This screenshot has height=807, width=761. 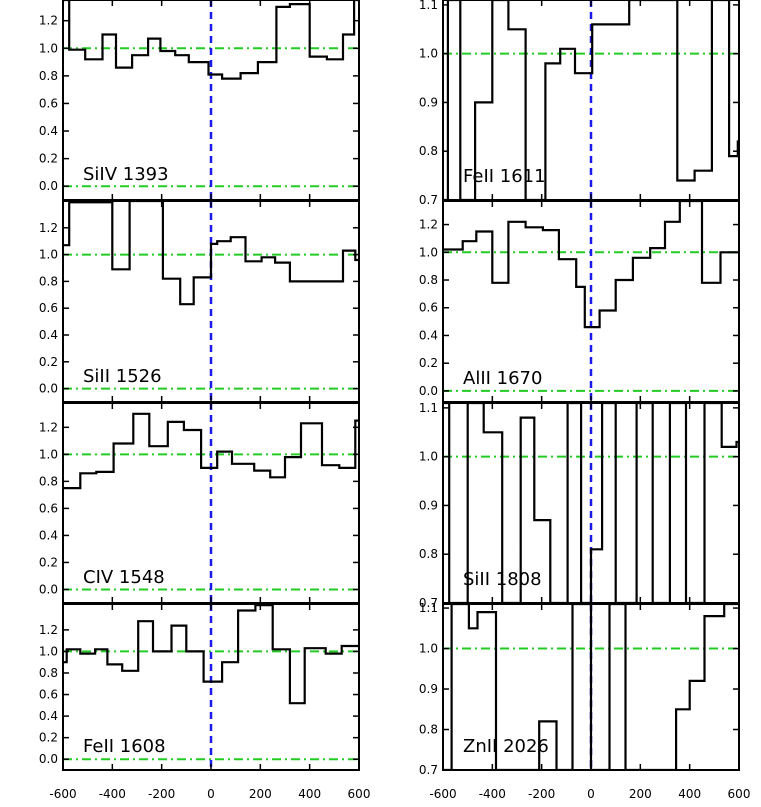 I want to click on spectrum-panel-right-1: 0.7 0.8 0.9 1.0 1.1 FeII 1611, so click(x=579, y=103).